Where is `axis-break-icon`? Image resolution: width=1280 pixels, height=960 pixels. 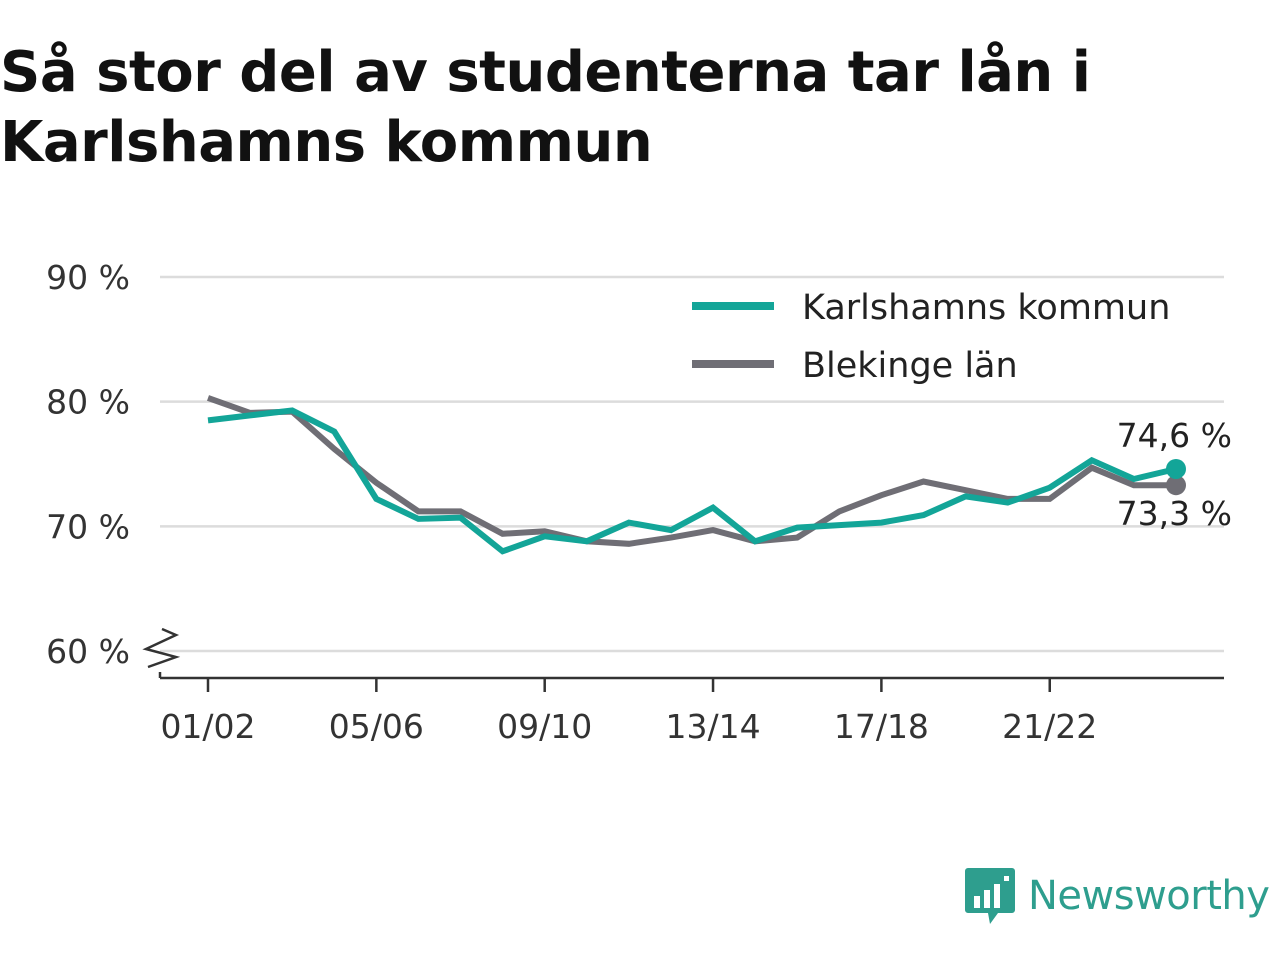
axis-break-icon is located at coordinates (161, 648).